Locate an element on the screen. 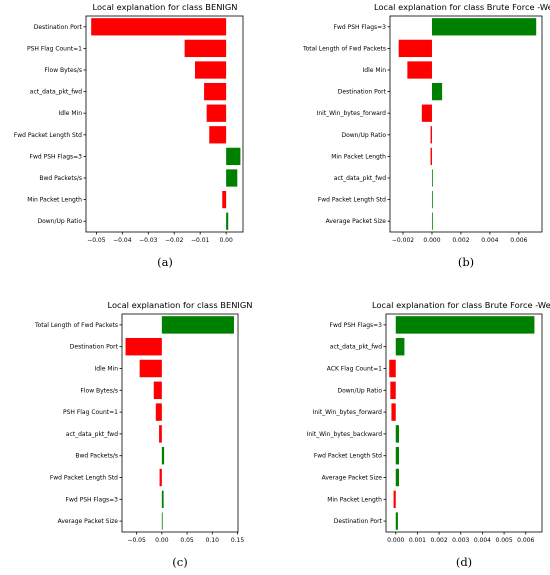  x-tick-label: −0.04 is located at coordinates (122, 240).